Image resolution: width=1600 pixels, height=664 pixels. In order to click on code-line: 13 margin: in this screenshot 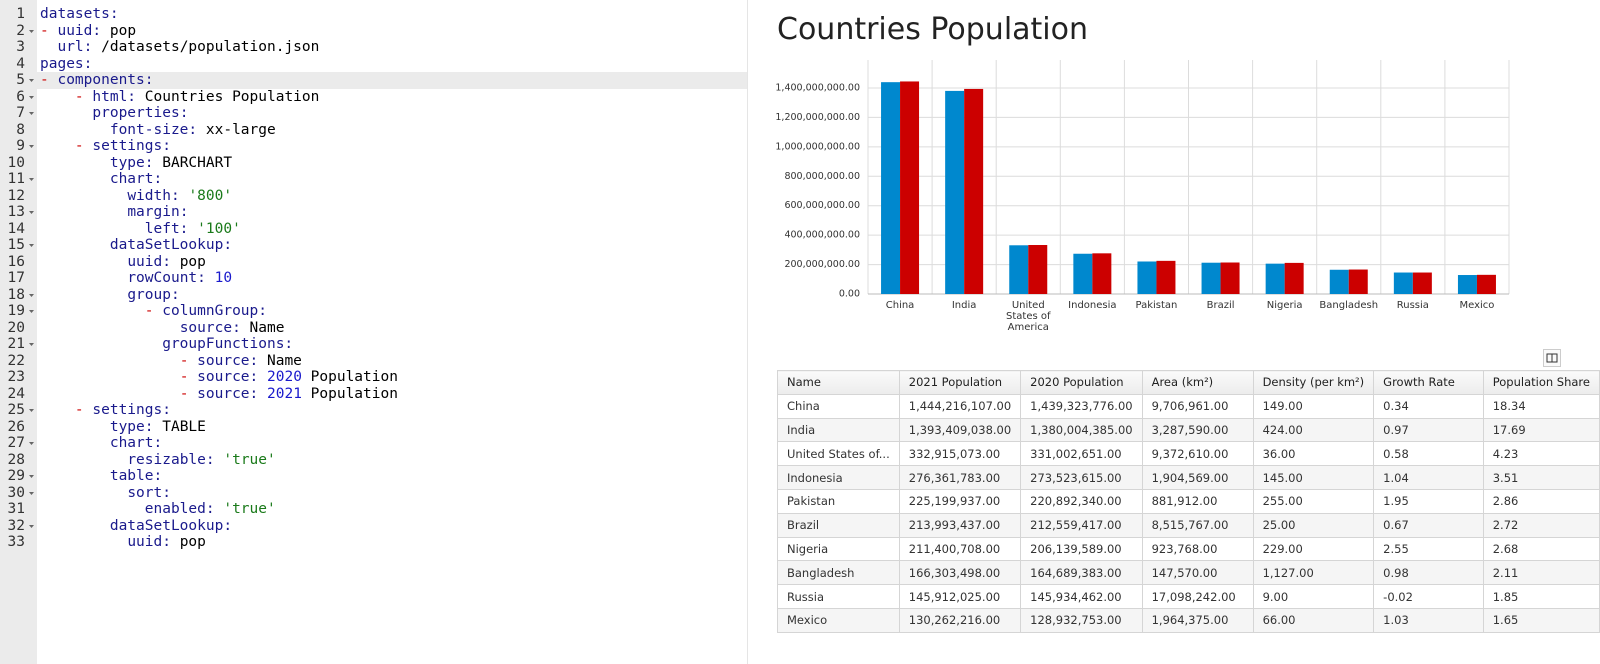, I will do `click(373, 212)`.